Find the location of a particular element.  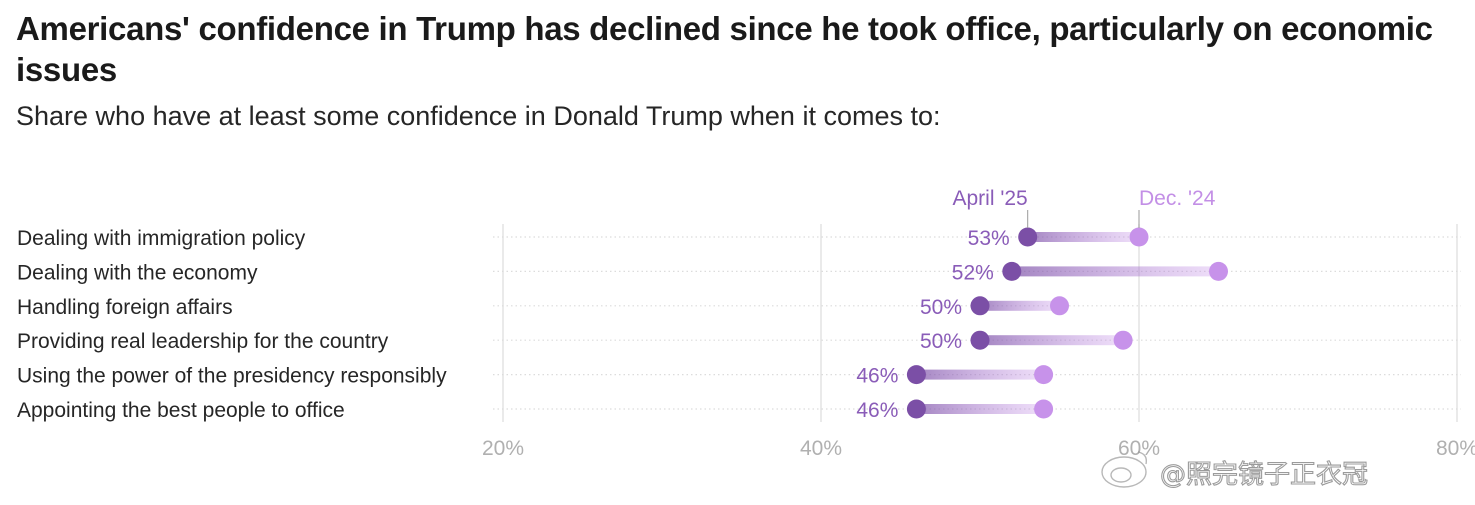

x-axis: 20% 40% 60% 80% is located at coordinates (978, 448).